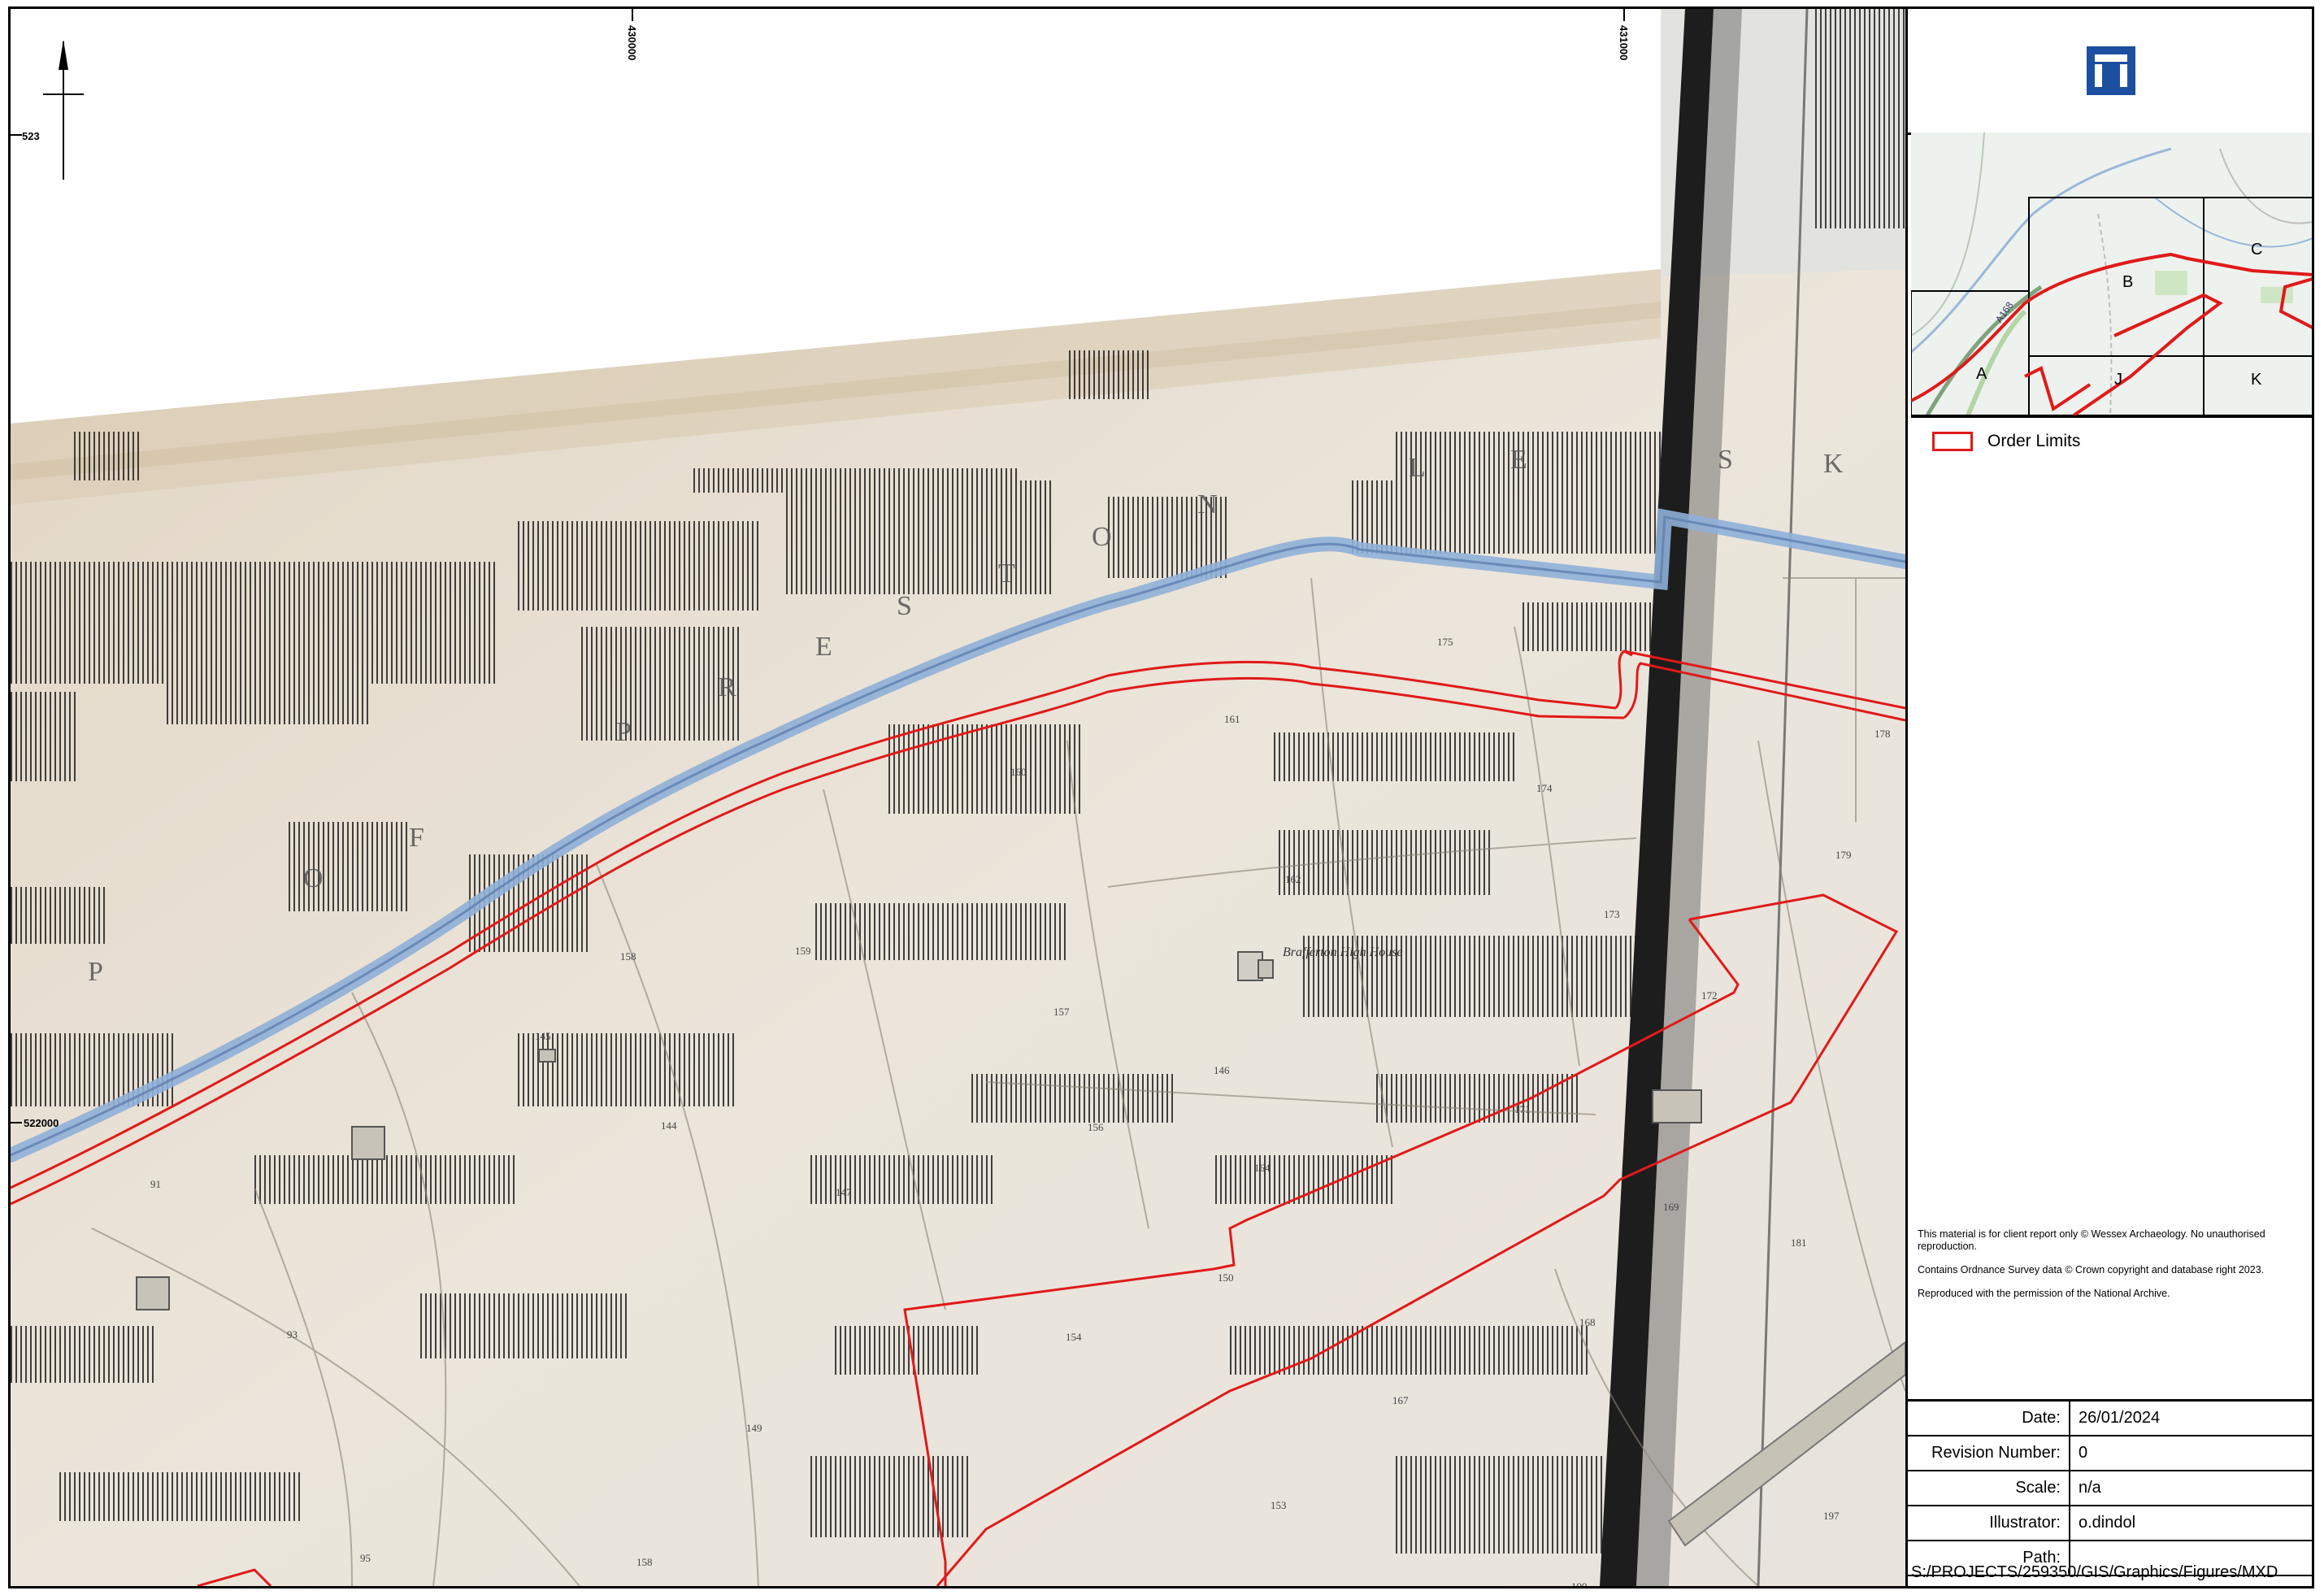 The height and width of the screenshot is (1595, 2324). What do you see at coordinates (1522, 1109) in the screenshot?
I see `svg-text: 171` at bounding box center [1522, 1109].